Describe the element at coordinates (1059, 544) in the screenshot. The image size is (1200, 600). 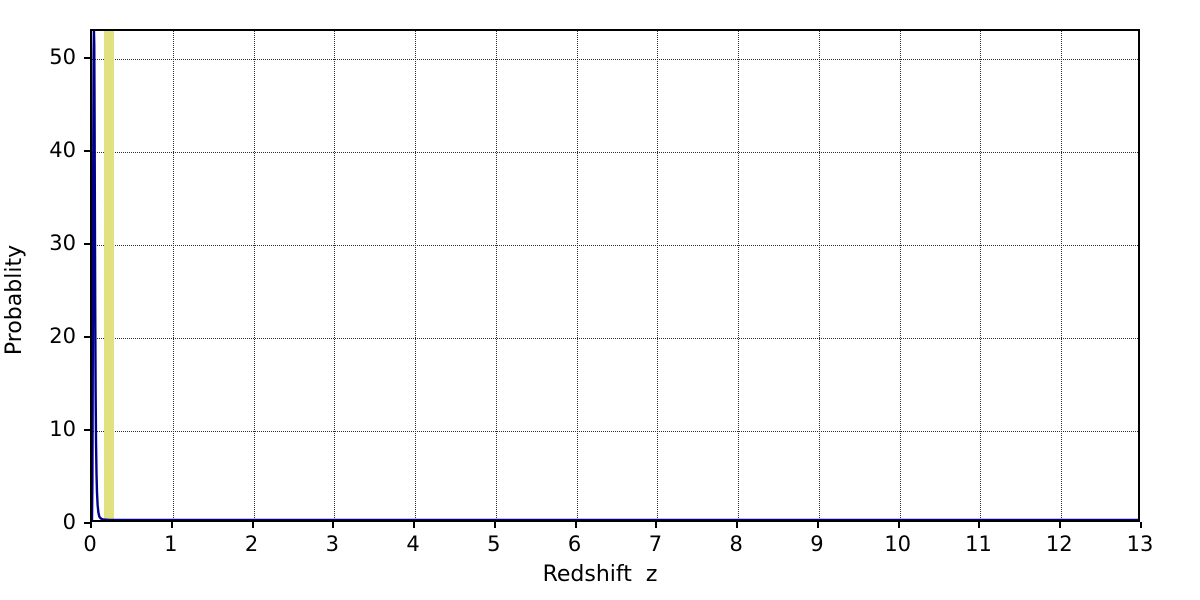
I see `x-tick-label: 12` at that location.